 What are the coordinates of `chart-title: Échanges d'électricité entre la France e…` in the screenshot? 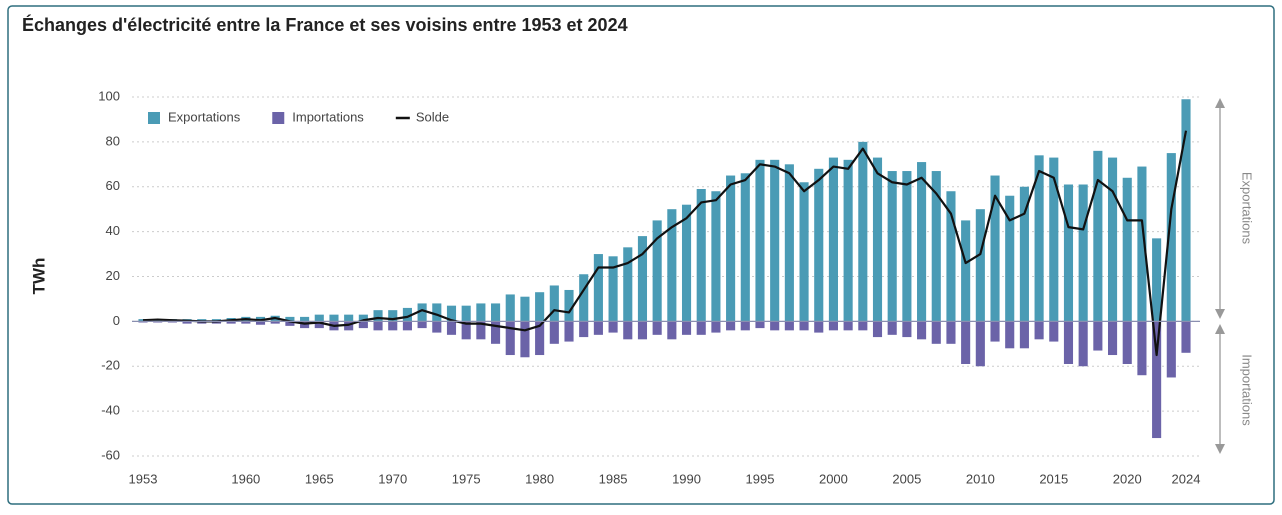 It's located at (325, 24).